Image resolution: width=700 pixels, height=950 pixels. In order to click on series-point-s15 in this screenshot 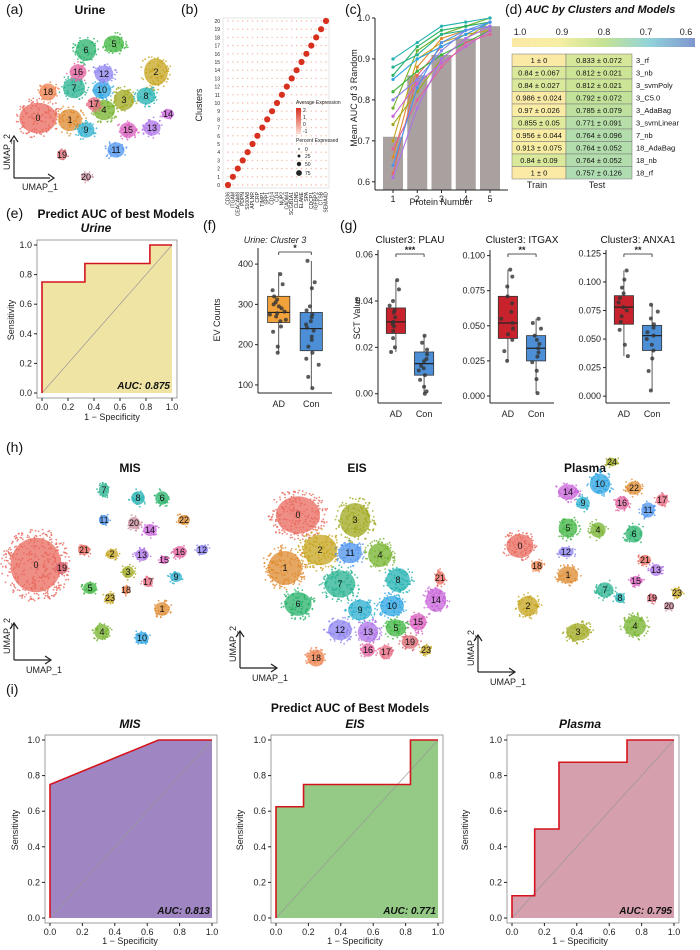, I will do `click(466, 38)`.